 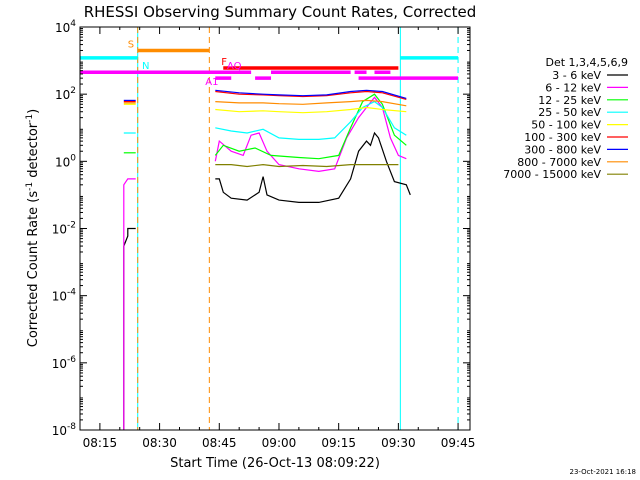 I want to click on legend-entry-label: 3 - 6 keV, so click(x=576, y=75).